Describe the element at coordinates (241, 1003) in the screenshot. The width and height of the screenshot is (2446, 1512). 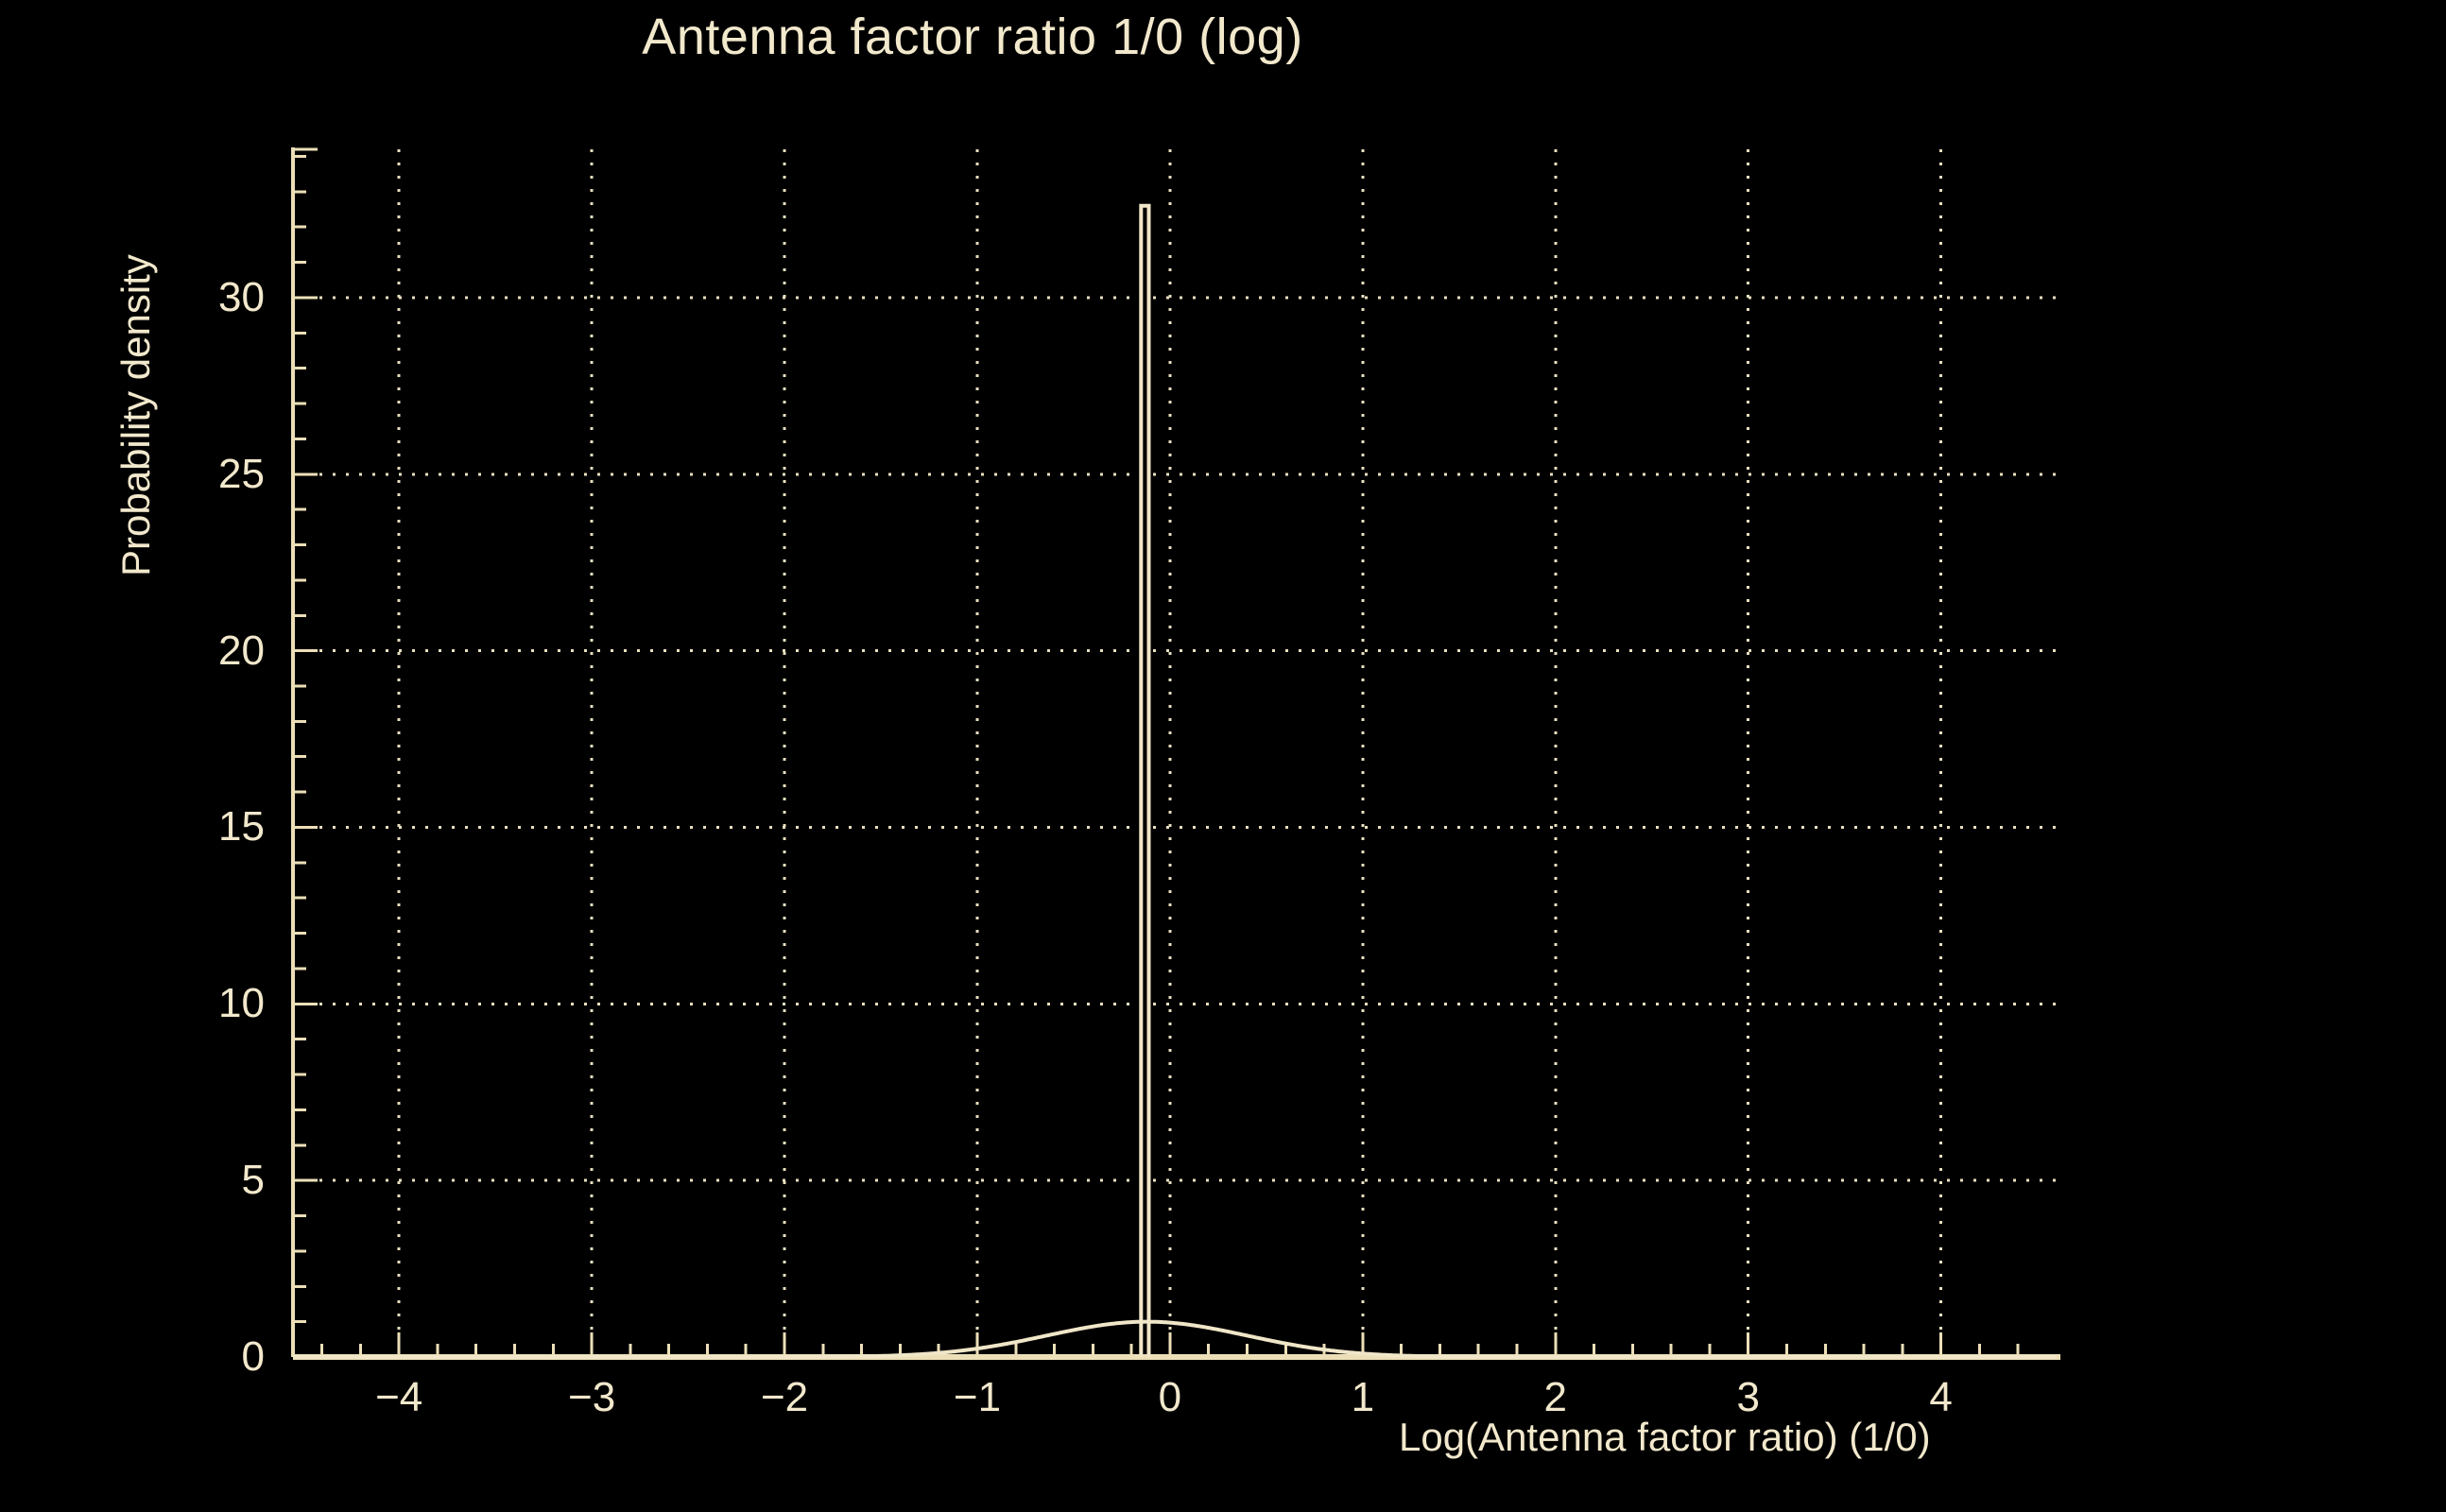
I see `y-tick-label: 10` at that location.